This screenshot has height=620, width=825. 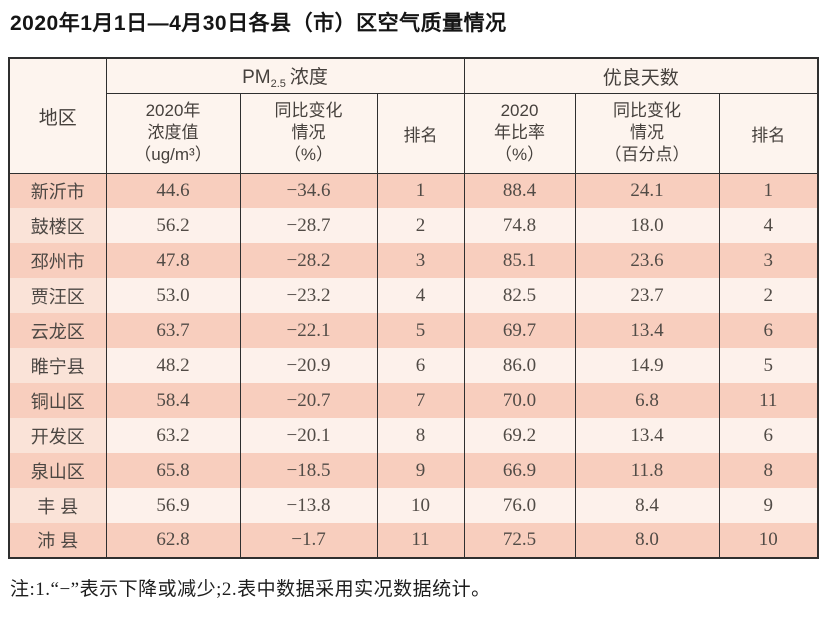 I want to click on col-group-good-days: 优良天数, so click(x=641, y=76).